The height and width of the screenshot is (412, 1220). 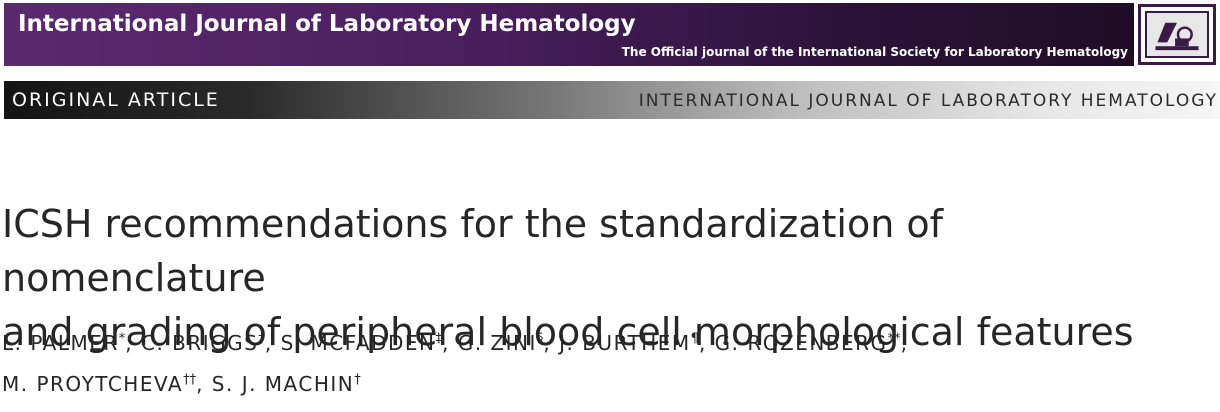 I want to click on journal-logo, so click(x=1177, y=34).